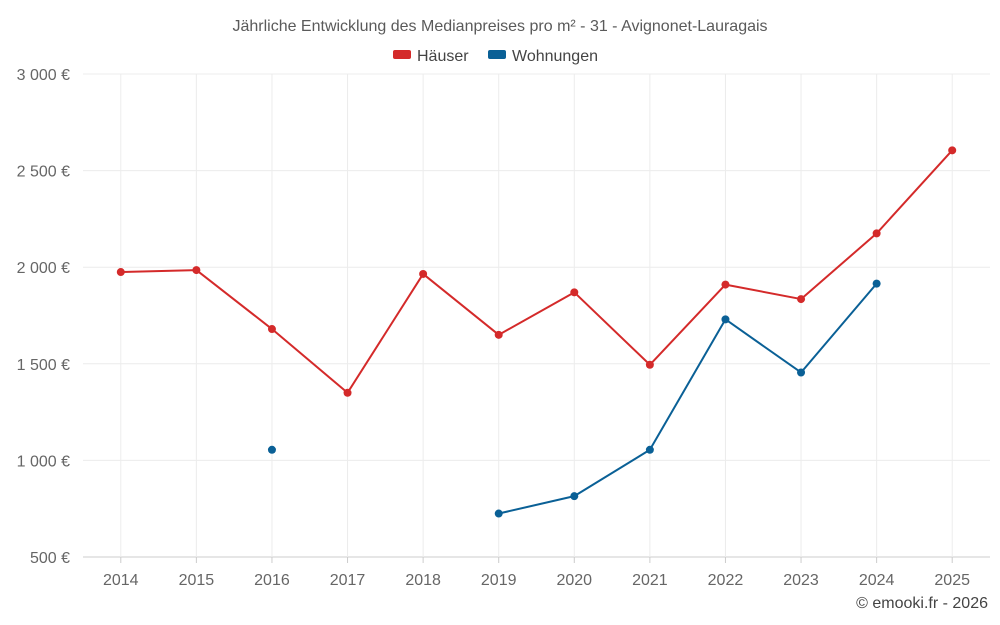 The height and width of the screenshot is (625, 1000). I want to click on legend: Häuser Wohnungen, so click(495, 56).